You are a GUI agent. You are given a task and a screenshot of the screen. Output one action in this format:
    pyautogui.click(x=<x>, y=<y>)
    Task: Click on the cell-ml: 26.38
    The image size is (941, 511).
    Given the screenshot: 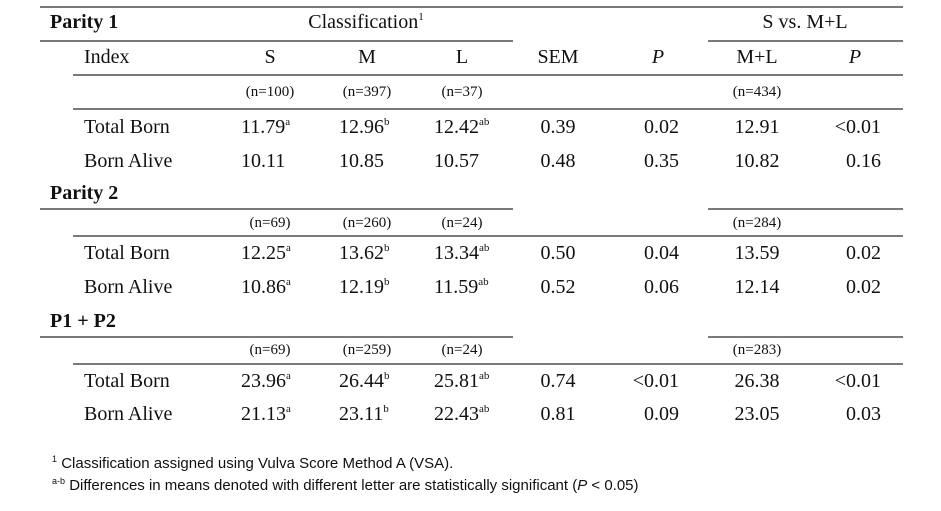 What is the action you would take?
    pyautogui.click(x=757, y=381)
    